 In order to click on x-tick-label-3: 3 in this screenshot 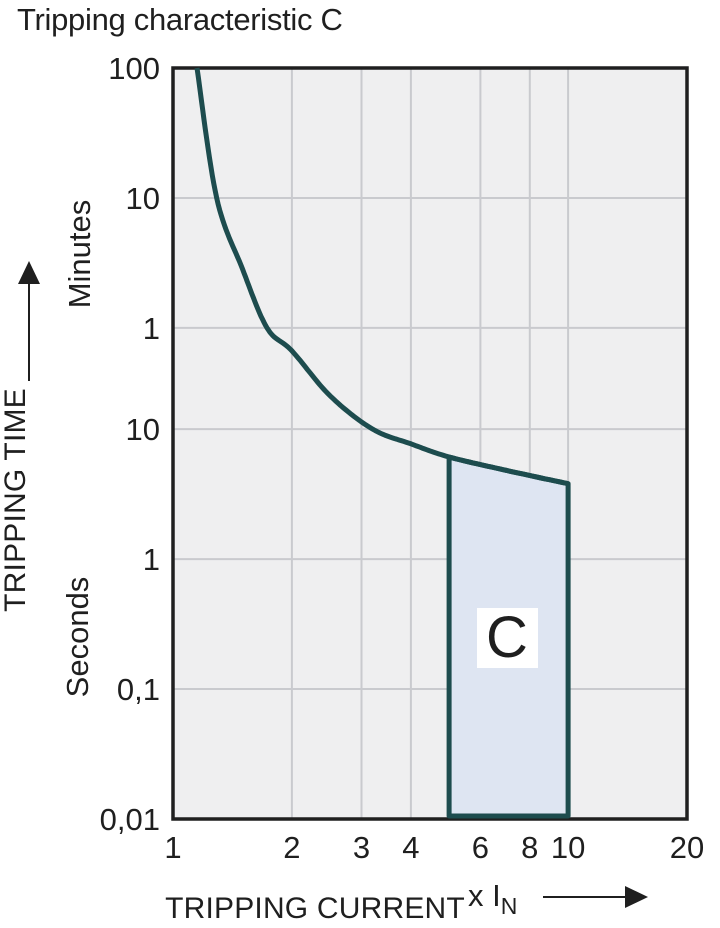, I will do `click(361, 847)`.